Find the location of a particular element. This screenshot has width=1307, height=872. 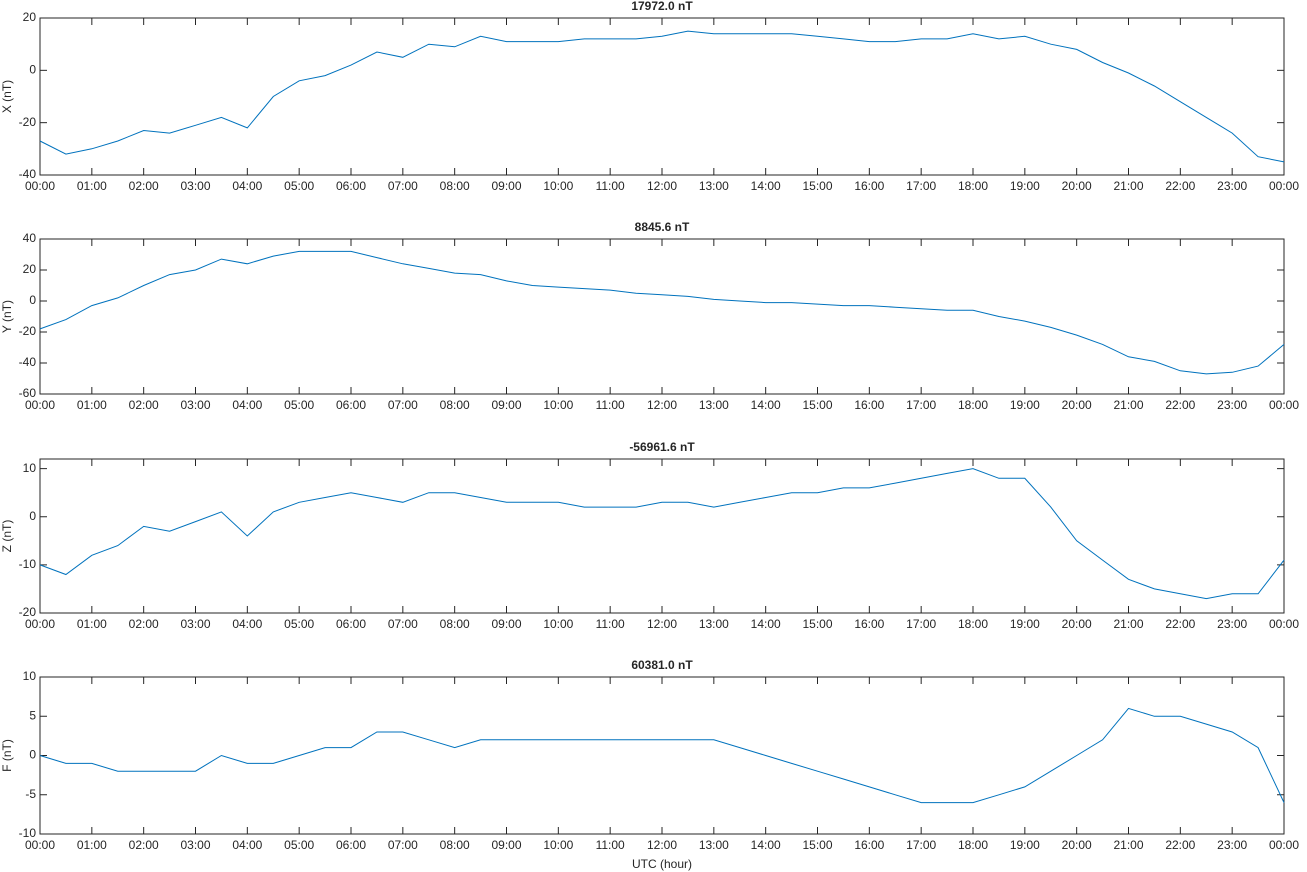

y-tick-label: 20 is located at coordinates (30, 269).